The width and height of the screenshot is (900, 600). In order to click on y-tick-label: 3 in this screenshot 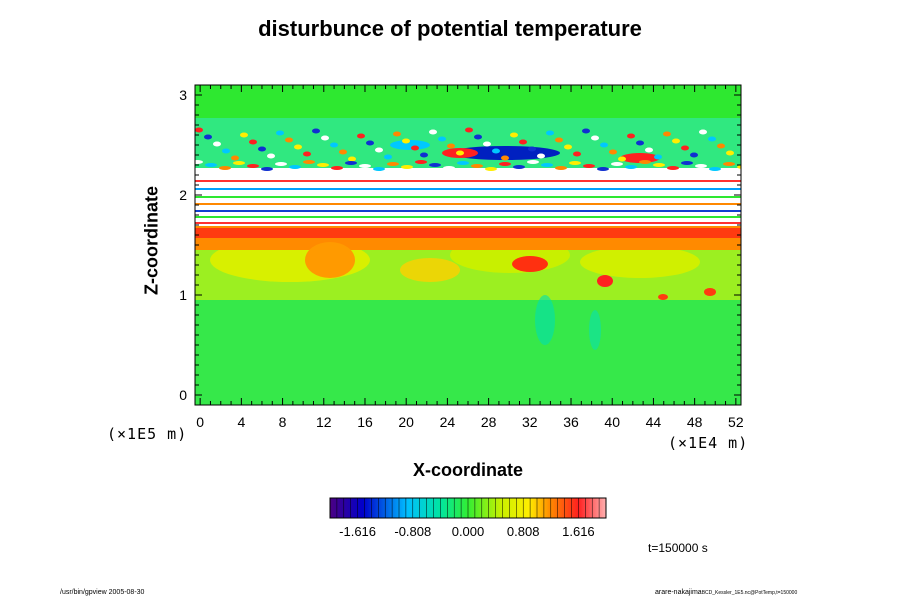, I will do `click(183, 95)`.